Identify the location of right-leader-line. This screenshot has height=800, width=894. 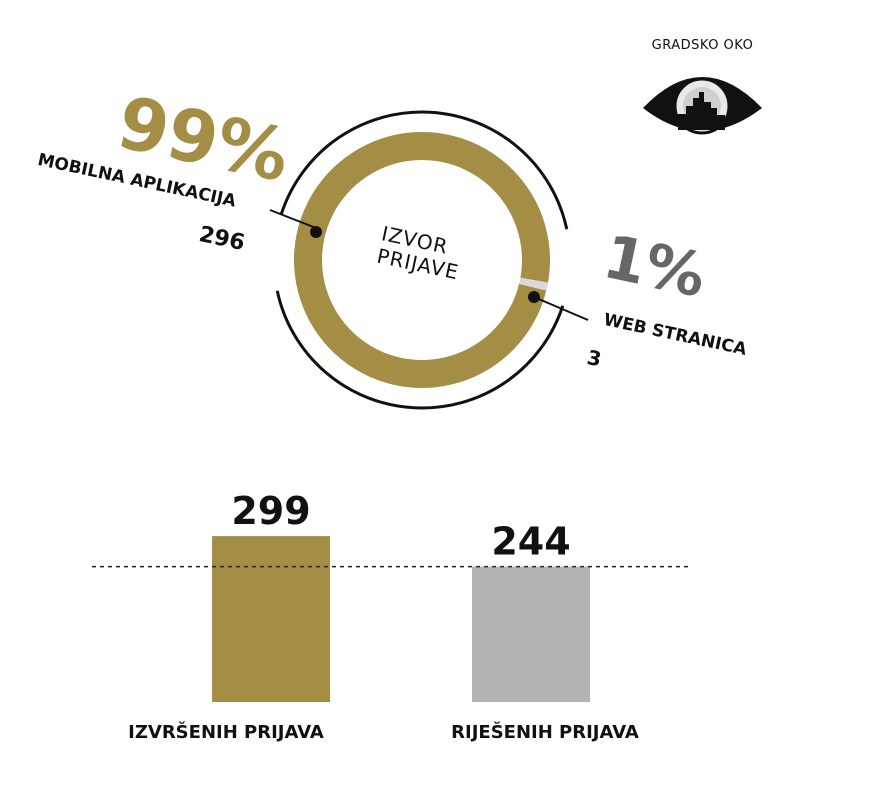
(561, 308).